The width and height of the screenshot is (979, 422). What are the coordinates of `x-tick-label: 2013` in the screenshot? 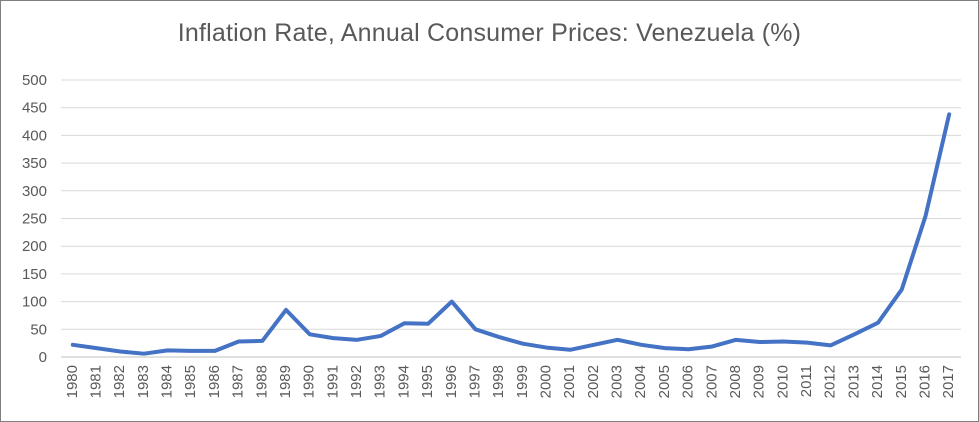 It's located at (853, 381).